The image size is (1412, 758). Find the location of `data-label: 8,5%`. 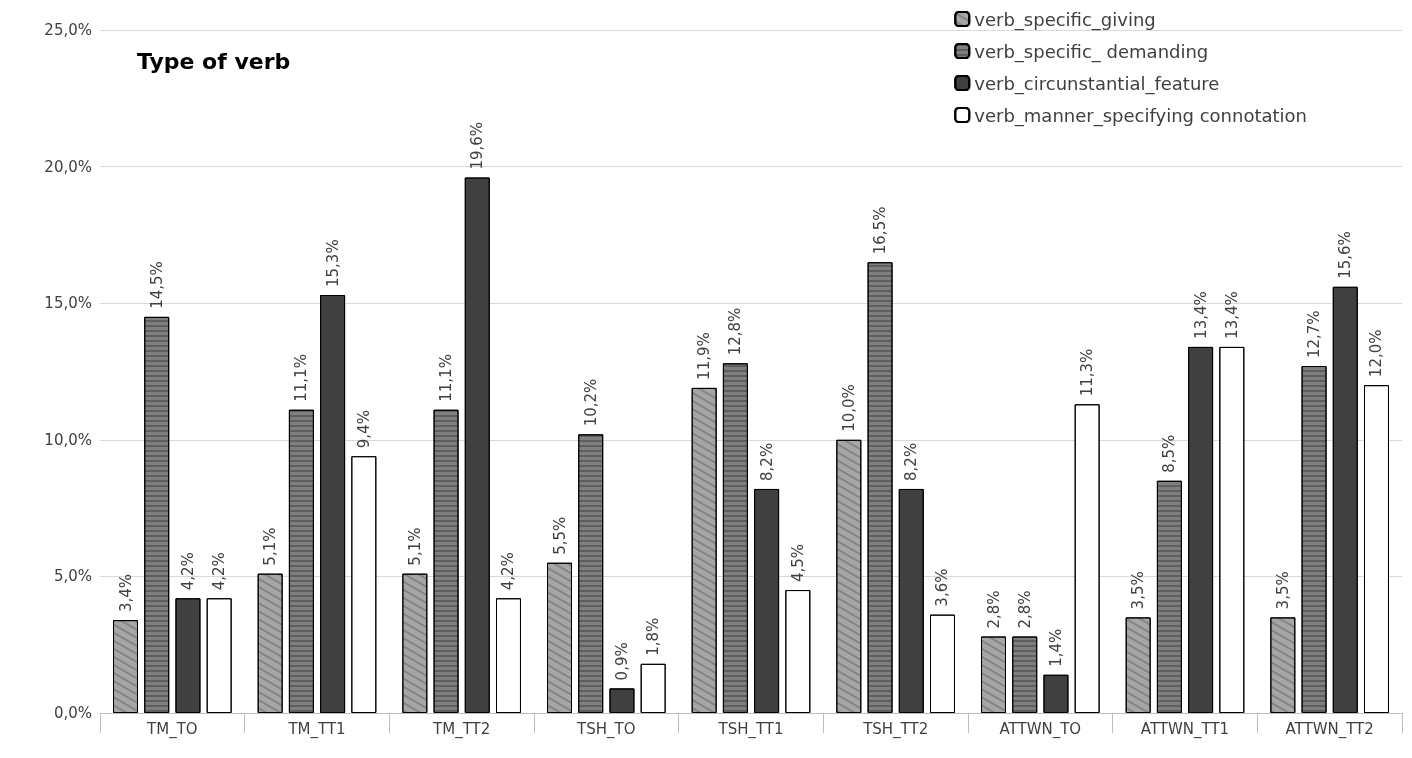

data-label: 8,5% is located at coordinates (1169, 453).